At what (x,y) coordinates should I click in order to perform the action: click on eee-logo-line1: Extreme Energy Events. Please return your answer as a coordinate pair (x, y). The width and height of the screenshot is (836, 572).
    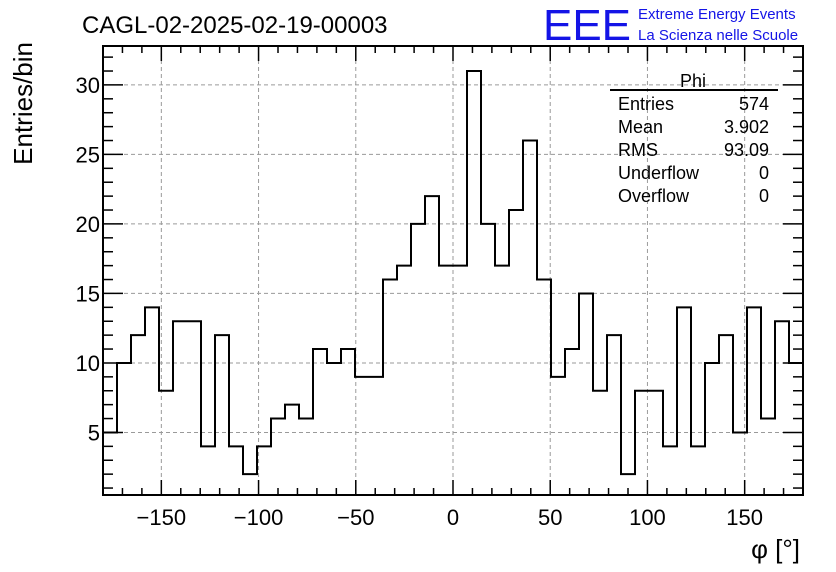
    Looking at the image, I should click on (717, 14).